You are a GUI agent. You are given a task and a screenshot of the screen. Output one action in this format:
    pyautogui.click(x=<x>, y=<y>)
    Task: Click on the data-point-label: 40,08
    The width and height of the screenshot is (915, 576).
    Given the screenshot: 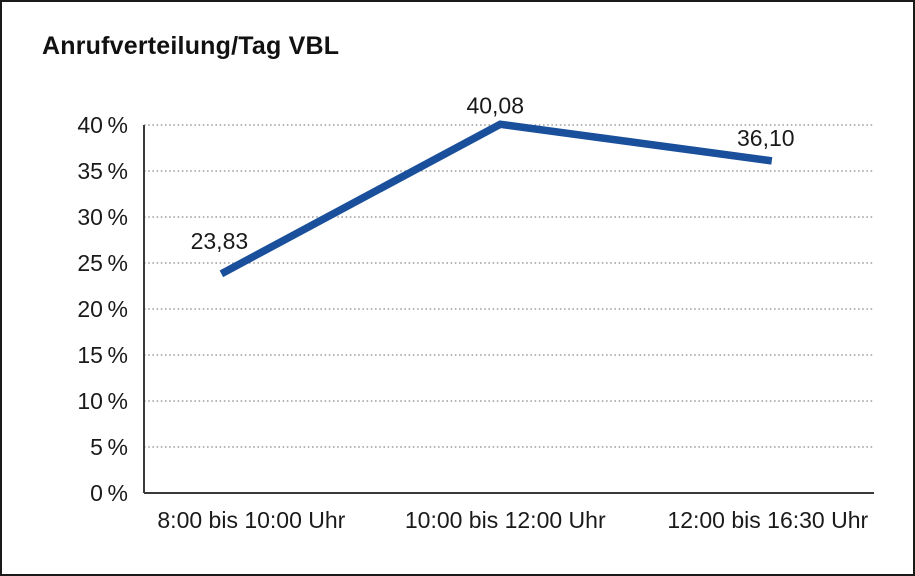 What is the action you would take?
    pyautogui.click(x=495, y=105)
    